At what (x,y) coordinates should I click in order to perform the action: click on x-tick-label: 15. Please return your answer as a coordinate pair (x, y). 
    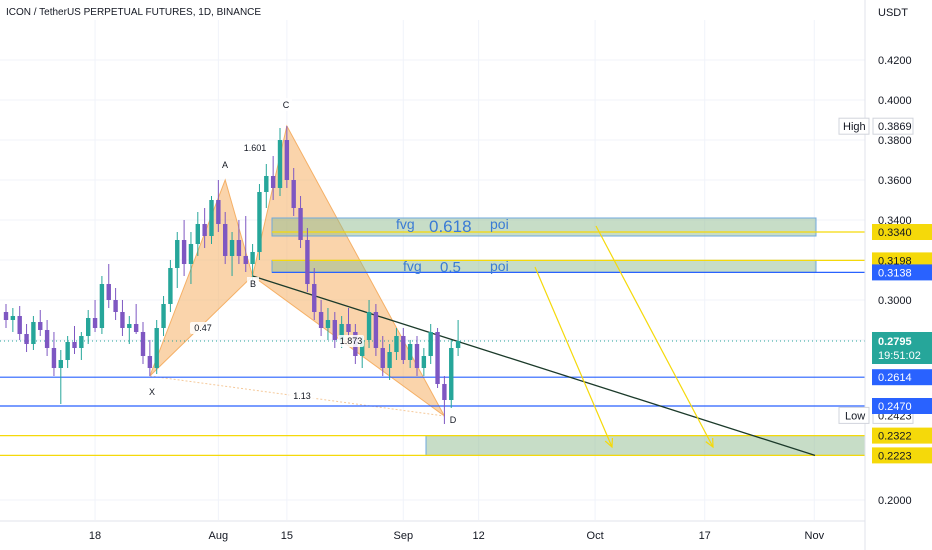
    Looking at the image, I should click on (287, 536).